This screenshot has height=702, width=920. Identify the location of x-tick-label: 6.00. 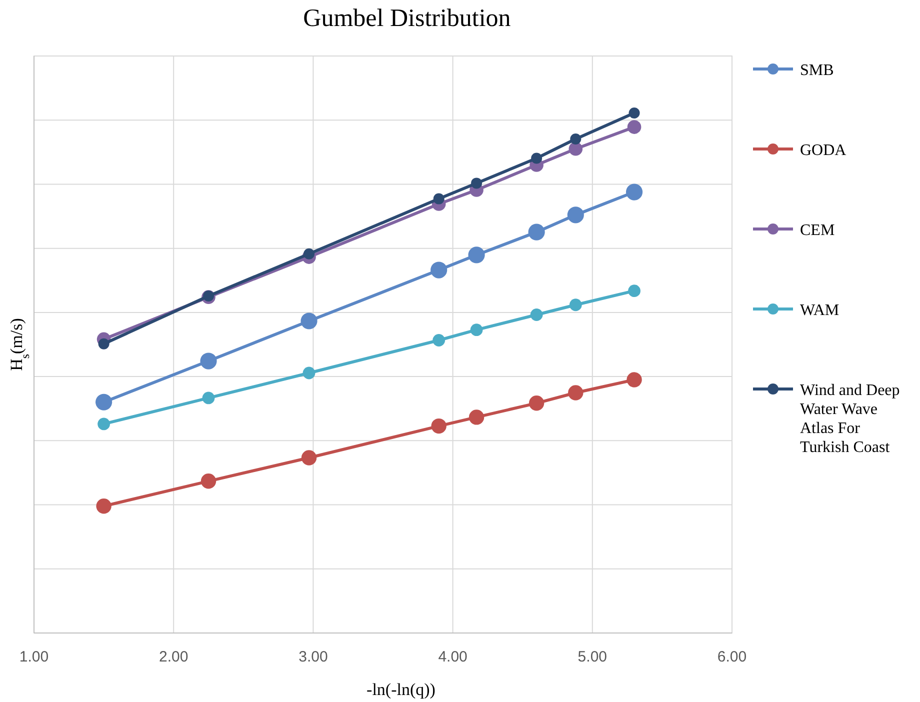
(732, 657).